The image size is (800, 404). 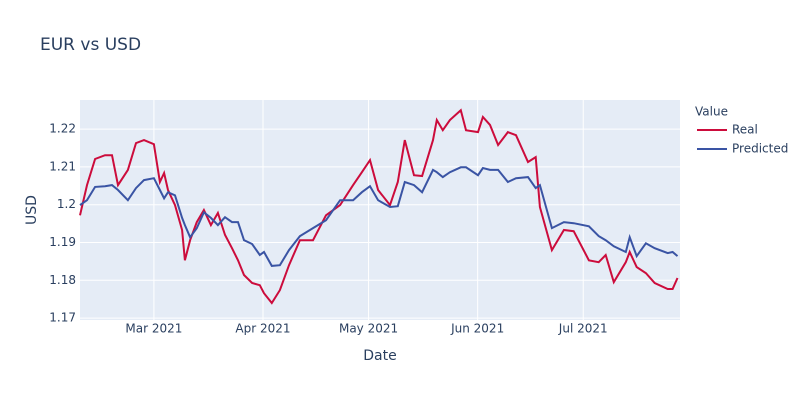 What do you see at coordinates (262, 329) in the screenshot?
I see `x-tick-label: Apr 2021` at bounding box center [262, 329].